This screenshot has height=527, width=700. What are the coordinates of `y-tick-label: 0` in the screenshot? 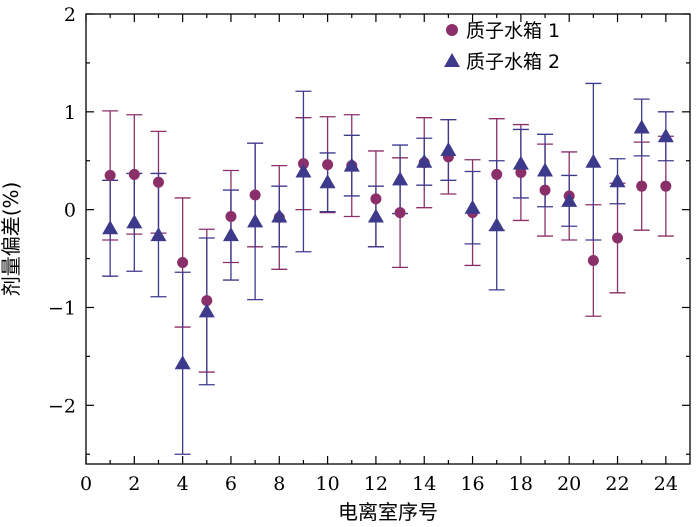 It's located at (70, 211).